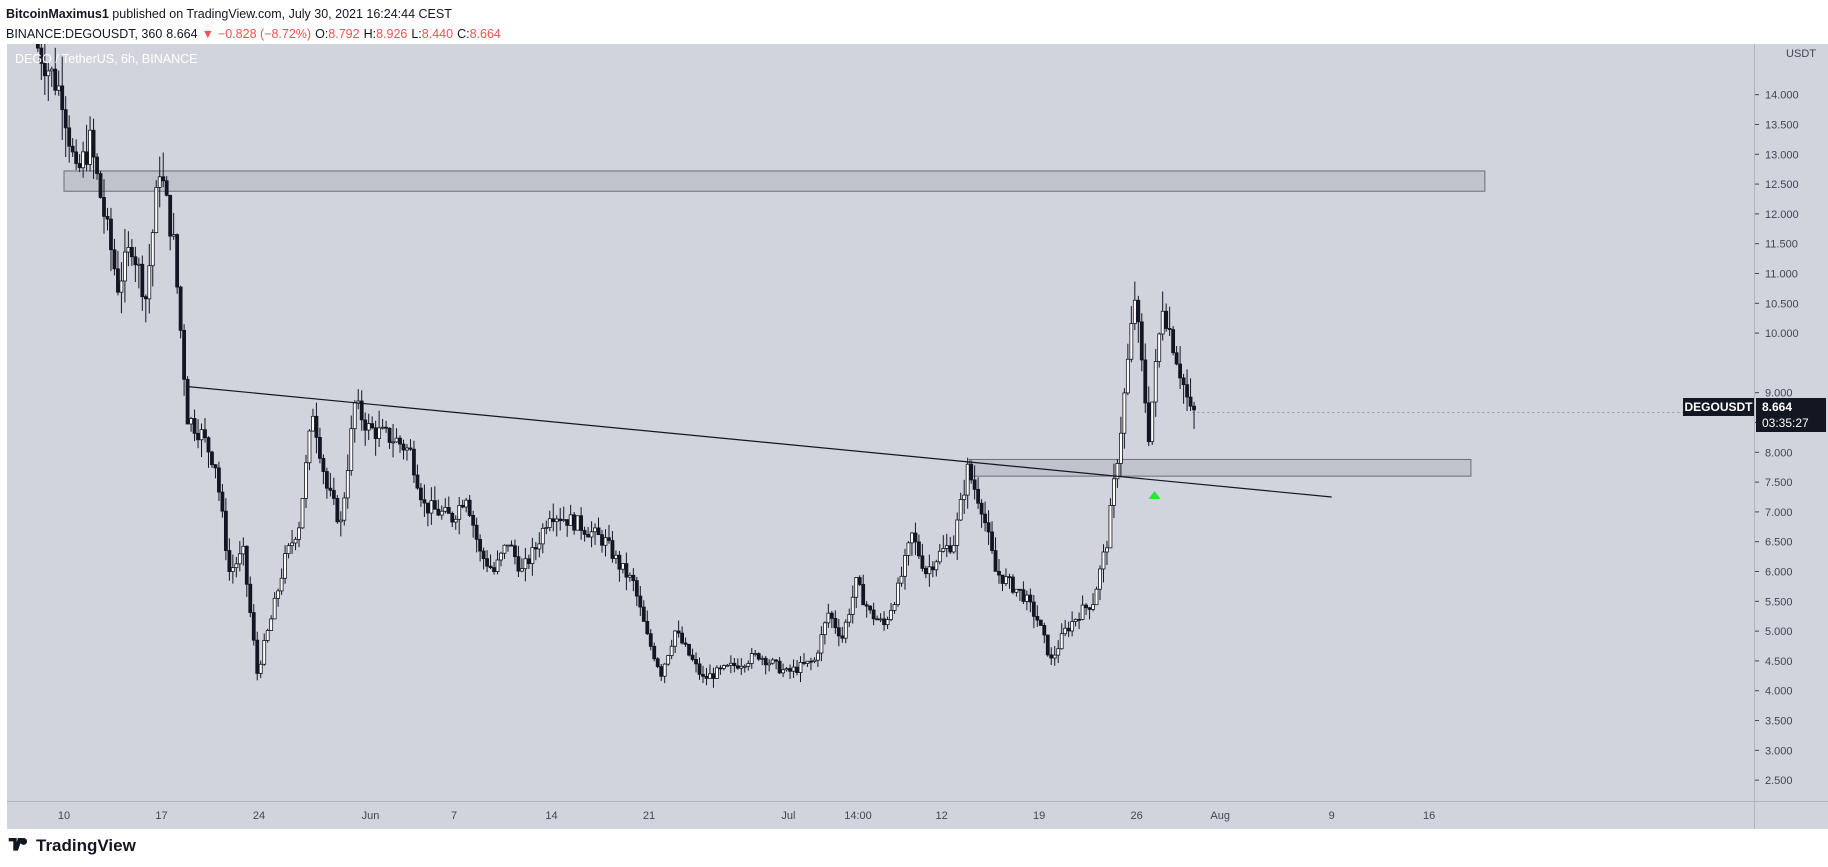  What do you see at coordinates (57, 14) in the screenshot?
I see `author-name: BitcoinMaximus1` at bounding box center [57, 14].